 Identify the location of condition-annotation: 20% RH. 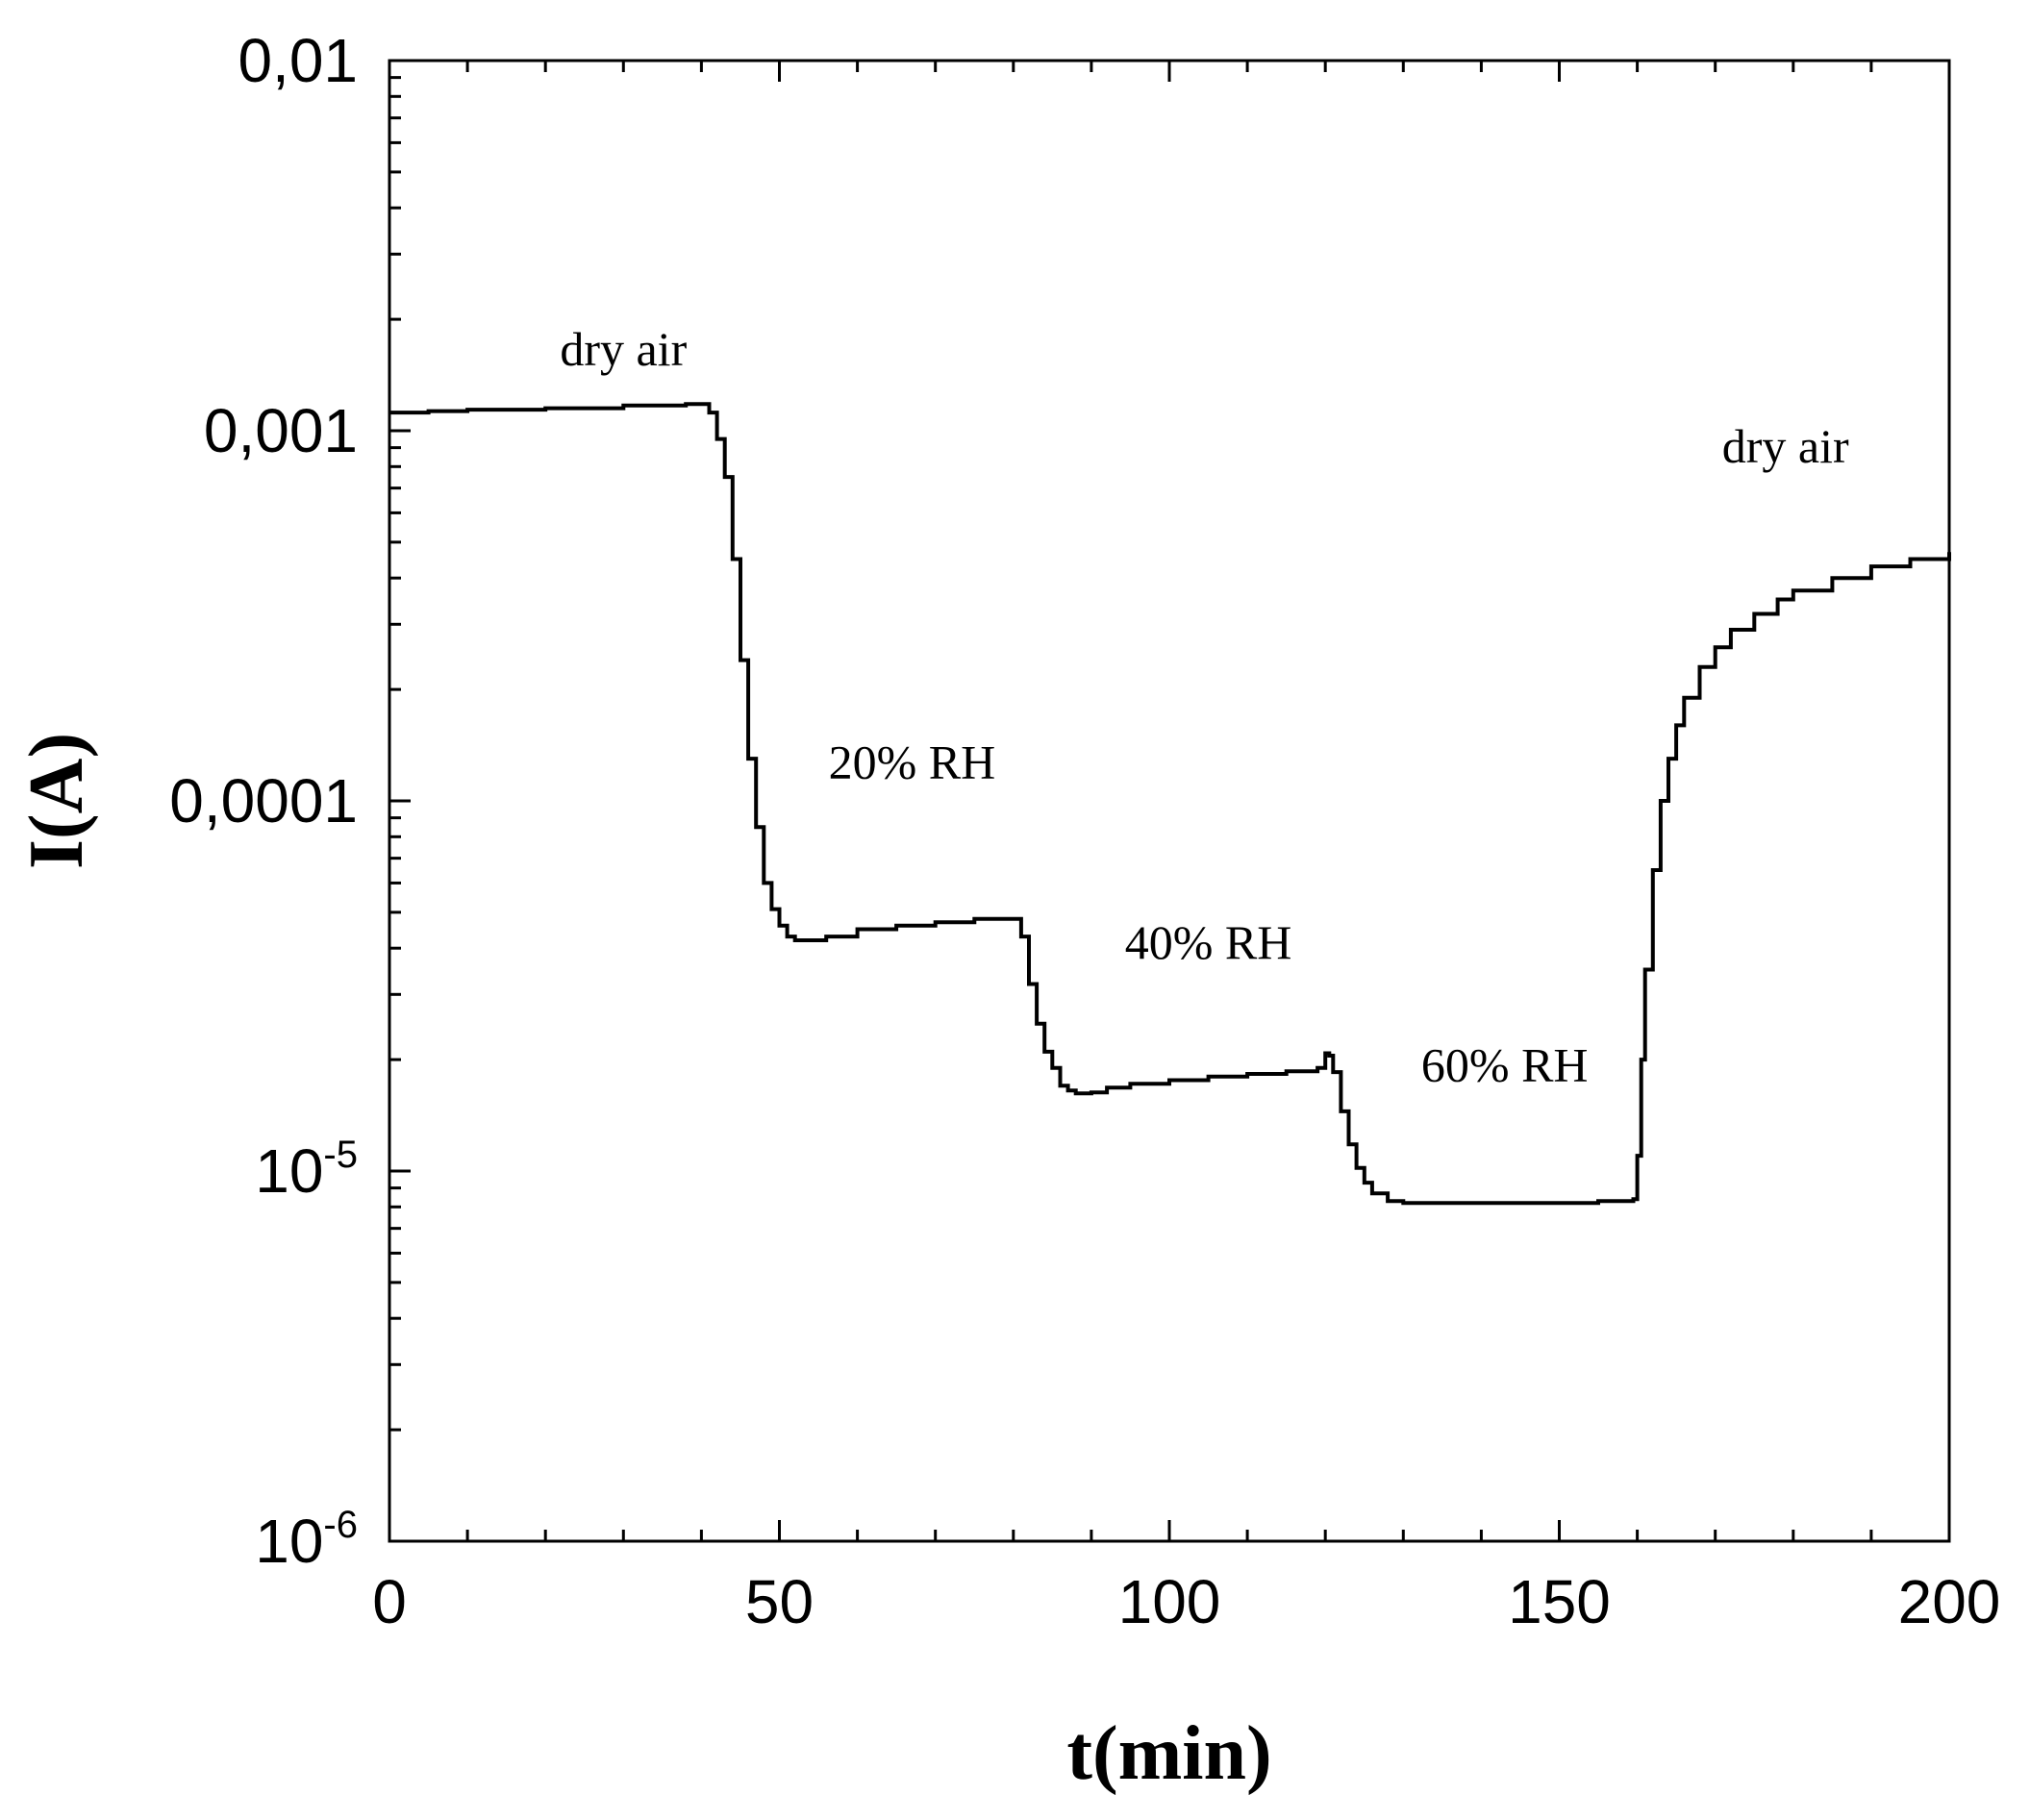
(913, 762).